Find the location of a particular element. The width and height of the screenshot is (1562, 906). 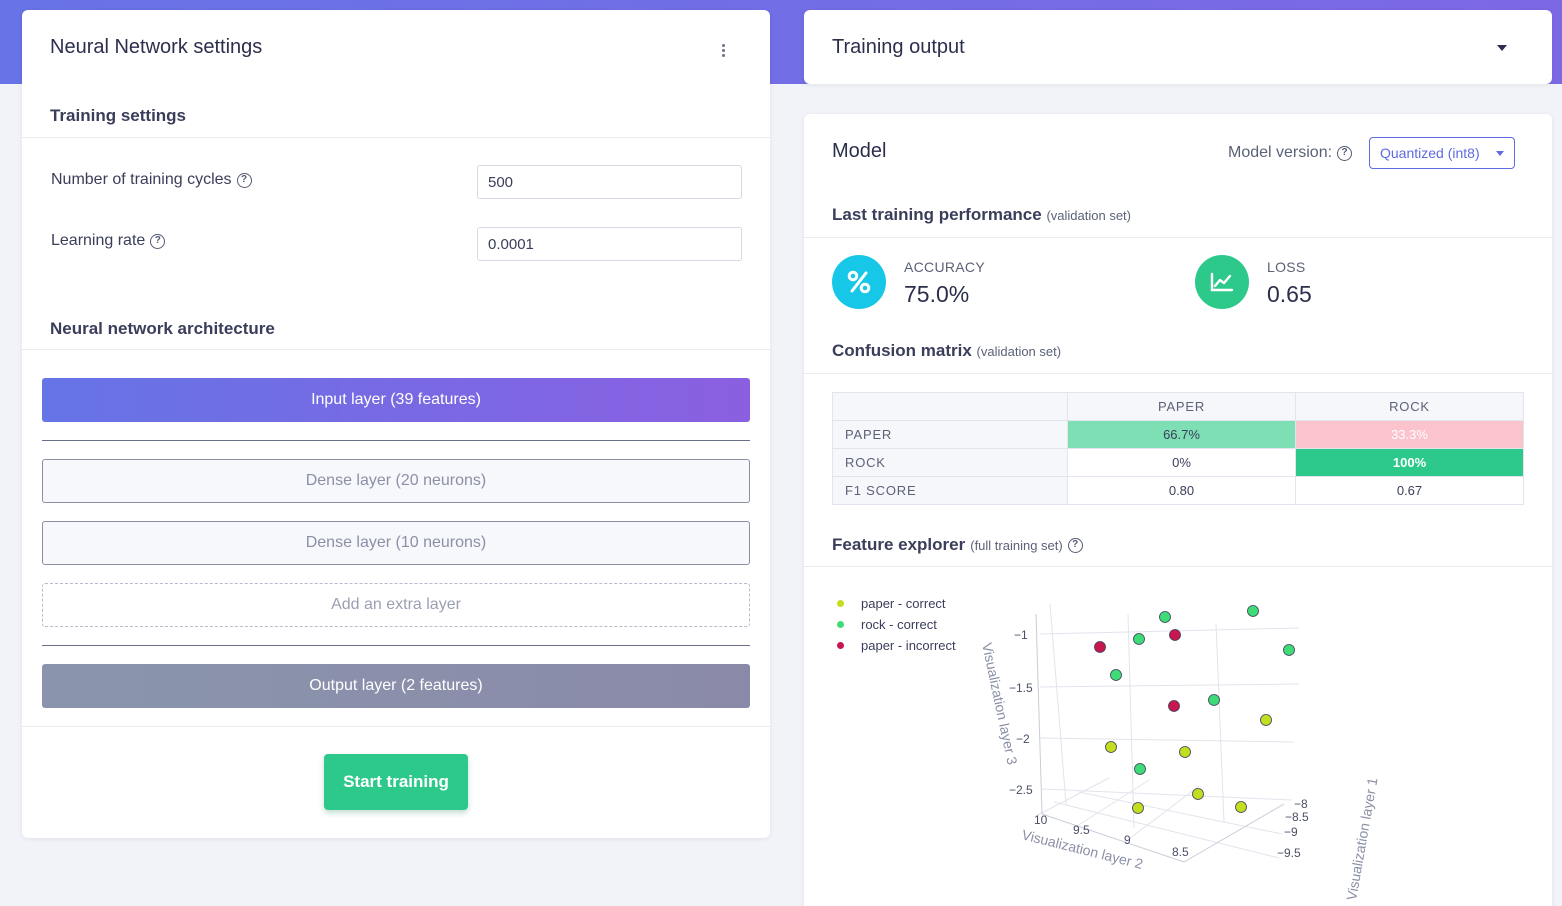

training-output-card: Training output is located at coordinates (1178, 47).